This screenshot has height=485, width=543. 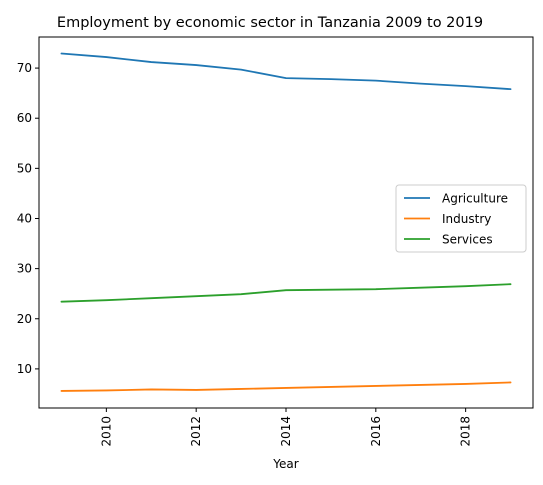 What do you see at coordinates (24, 218) in the screenshot?
I see `y-tick-label: 40` at bounding box center [24, 218].